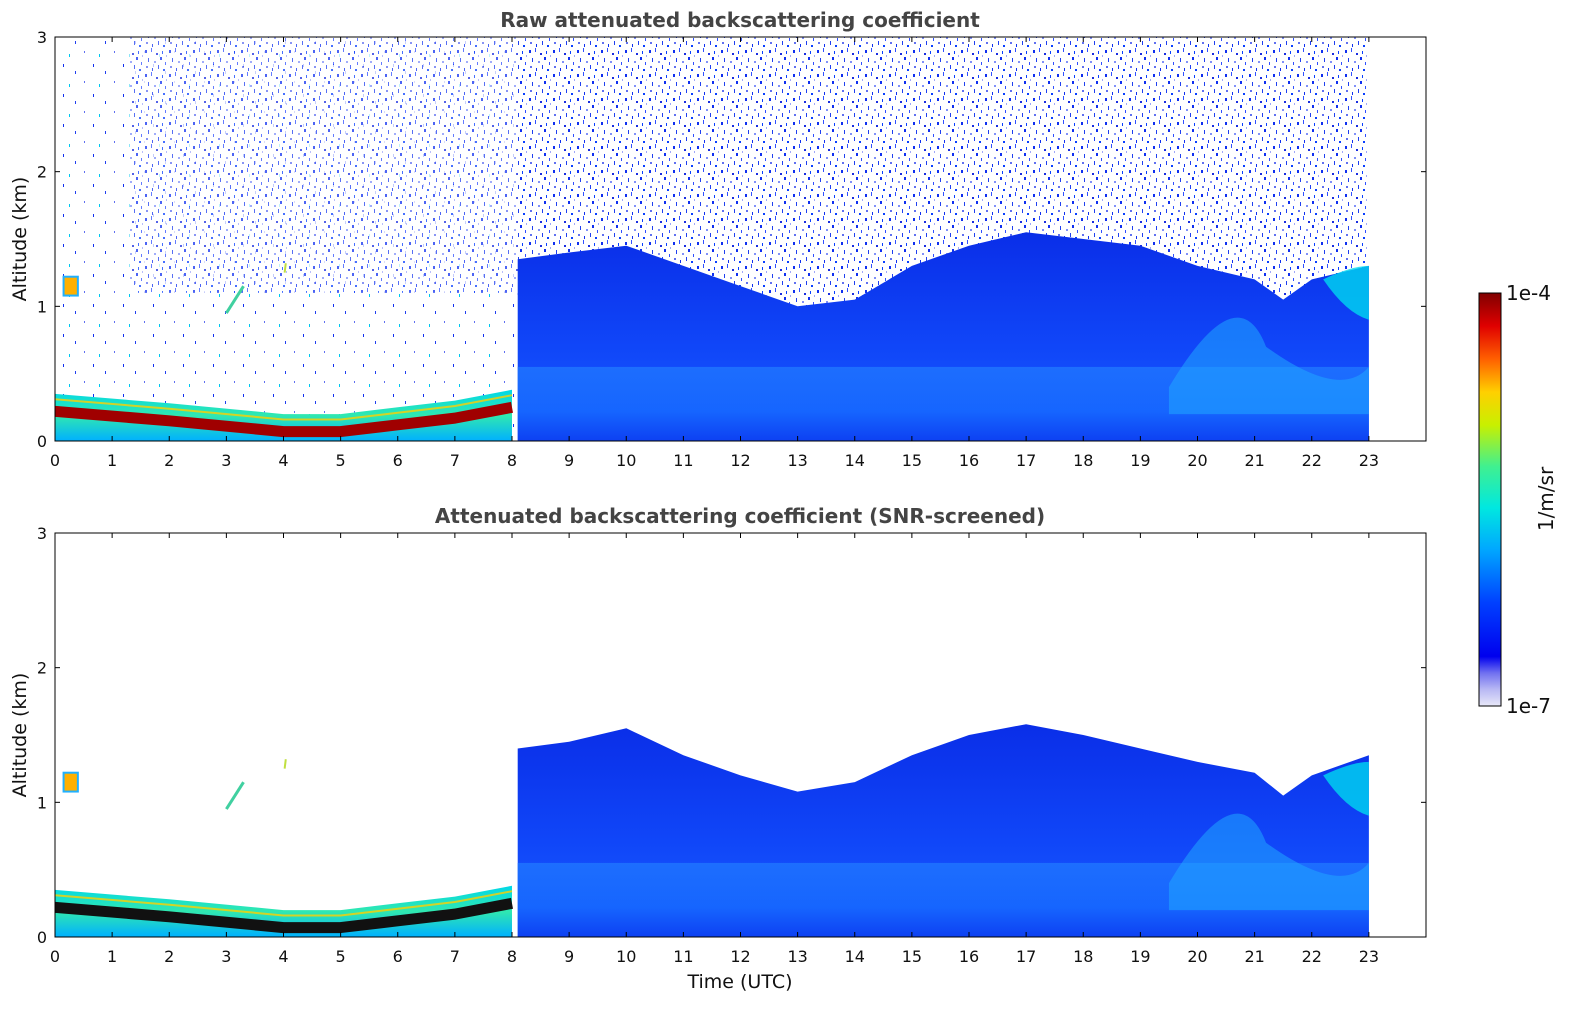 Image resolution: width=1595 pixels, height=1024 pixels. Describe the element at coordinates (1528, 706) in the screenshot. I see `colorbar-min-label: 1e-7` at that location.